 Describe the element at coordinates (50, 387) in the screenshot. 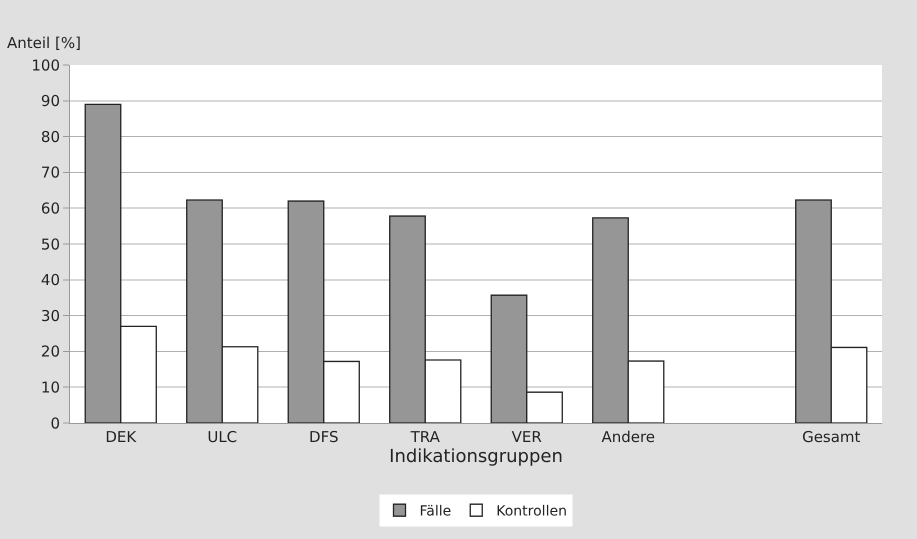

I see `y-tick-label: 10` at that location.